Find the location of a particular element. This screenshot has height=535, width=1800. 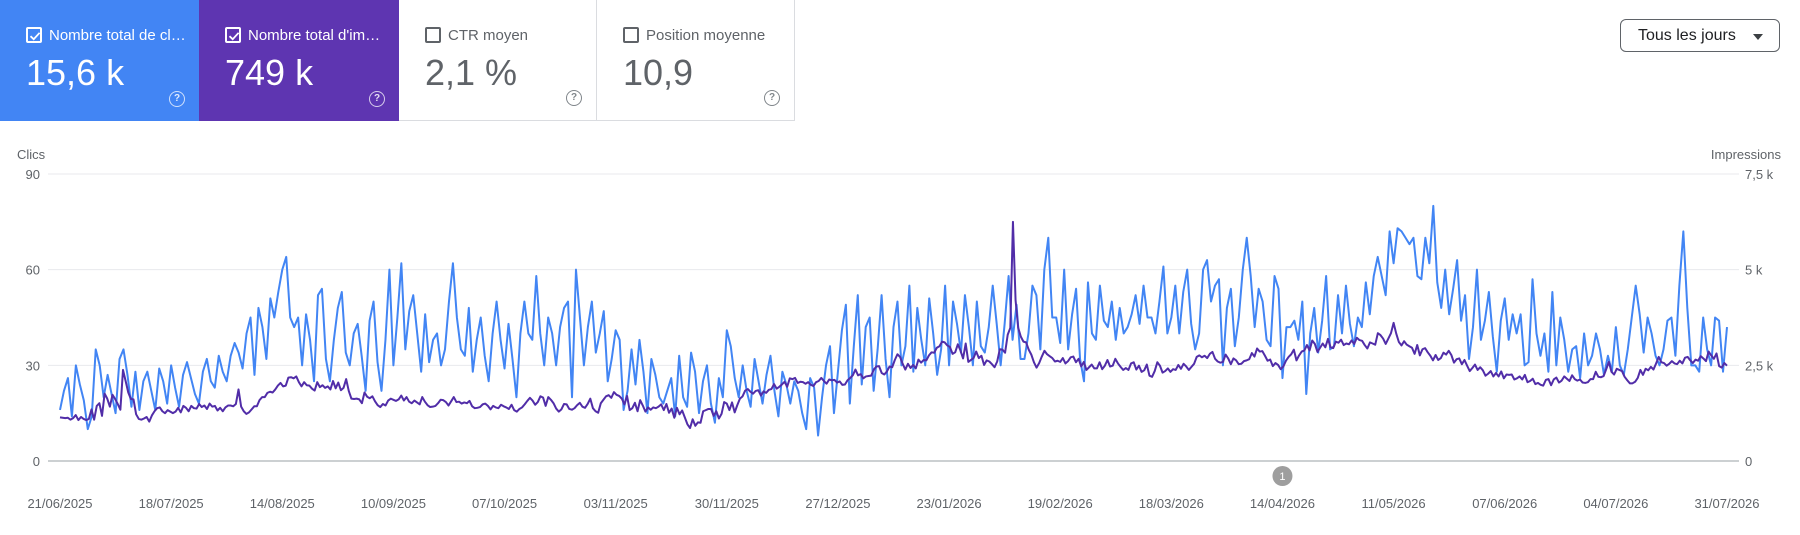

y-tick-label-right: 5 k is located at coordinates (1754, 270).